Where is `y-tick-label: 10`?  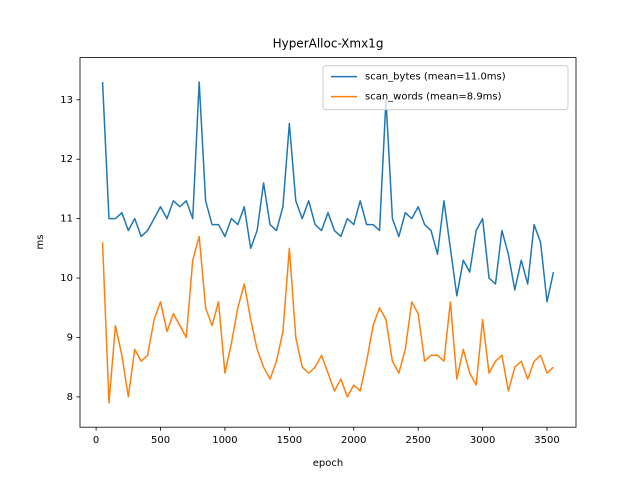 y-tick-label: 10 is located at coordinates (66, 278).